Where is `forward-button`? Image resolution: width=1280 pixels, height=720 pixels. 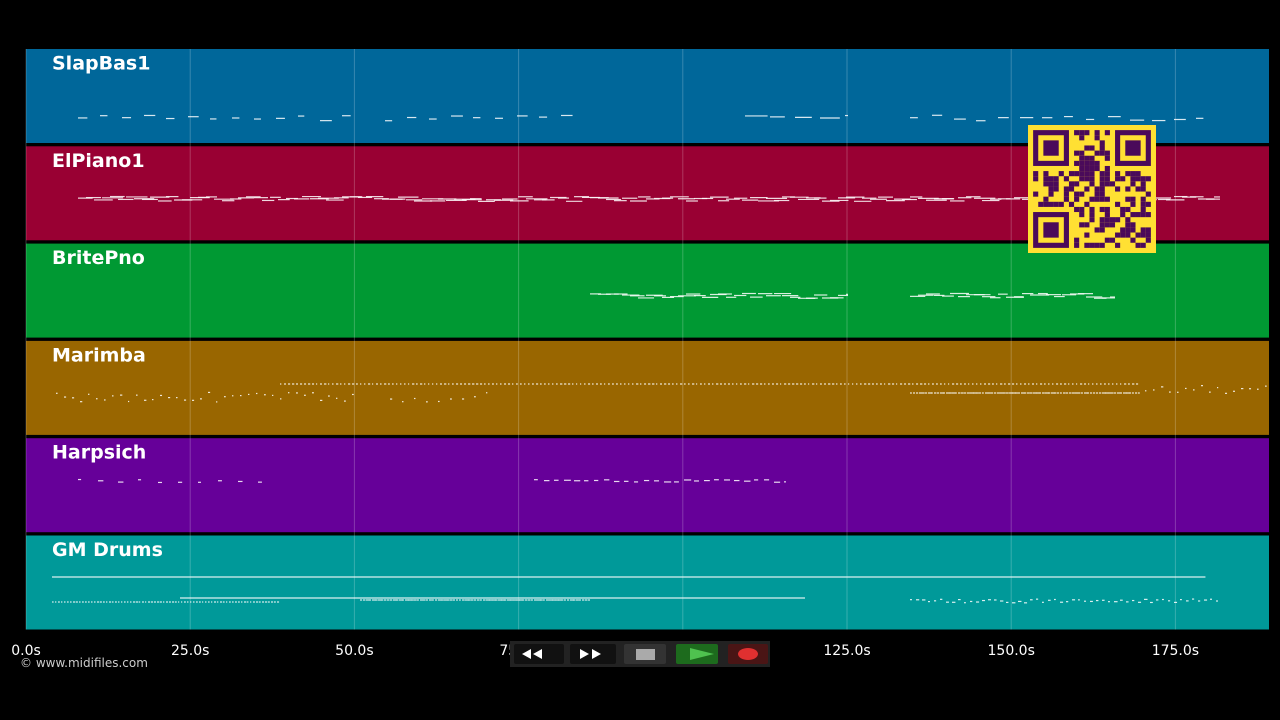 forward-button is located at coordinates (593, 654).